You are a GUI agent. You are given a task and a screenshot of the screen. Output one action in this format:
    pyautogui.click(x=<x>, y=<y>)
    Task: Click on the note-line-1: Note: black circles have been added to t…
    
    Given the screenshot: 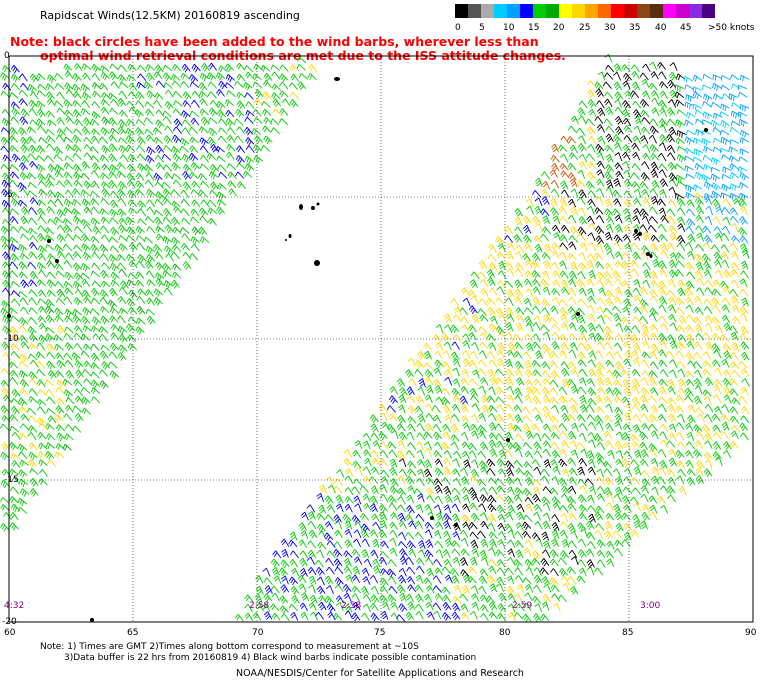 What is the action you would take?
    pyautogui.click(x=274, y=41)
    